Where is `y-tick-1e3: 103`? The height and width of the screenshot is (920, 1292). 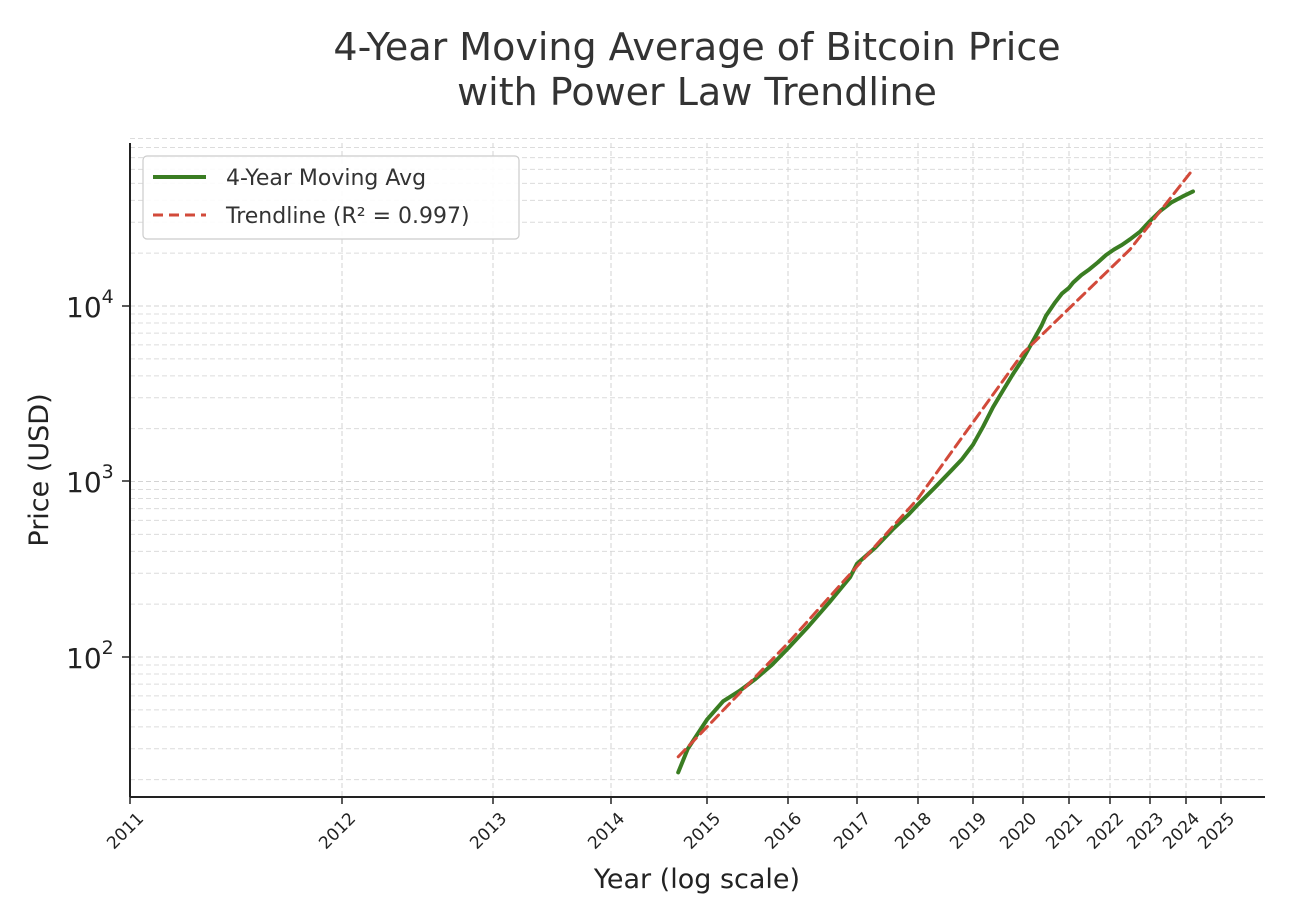 y-tick-1e3: 103 is located at coordinates (98, 480).